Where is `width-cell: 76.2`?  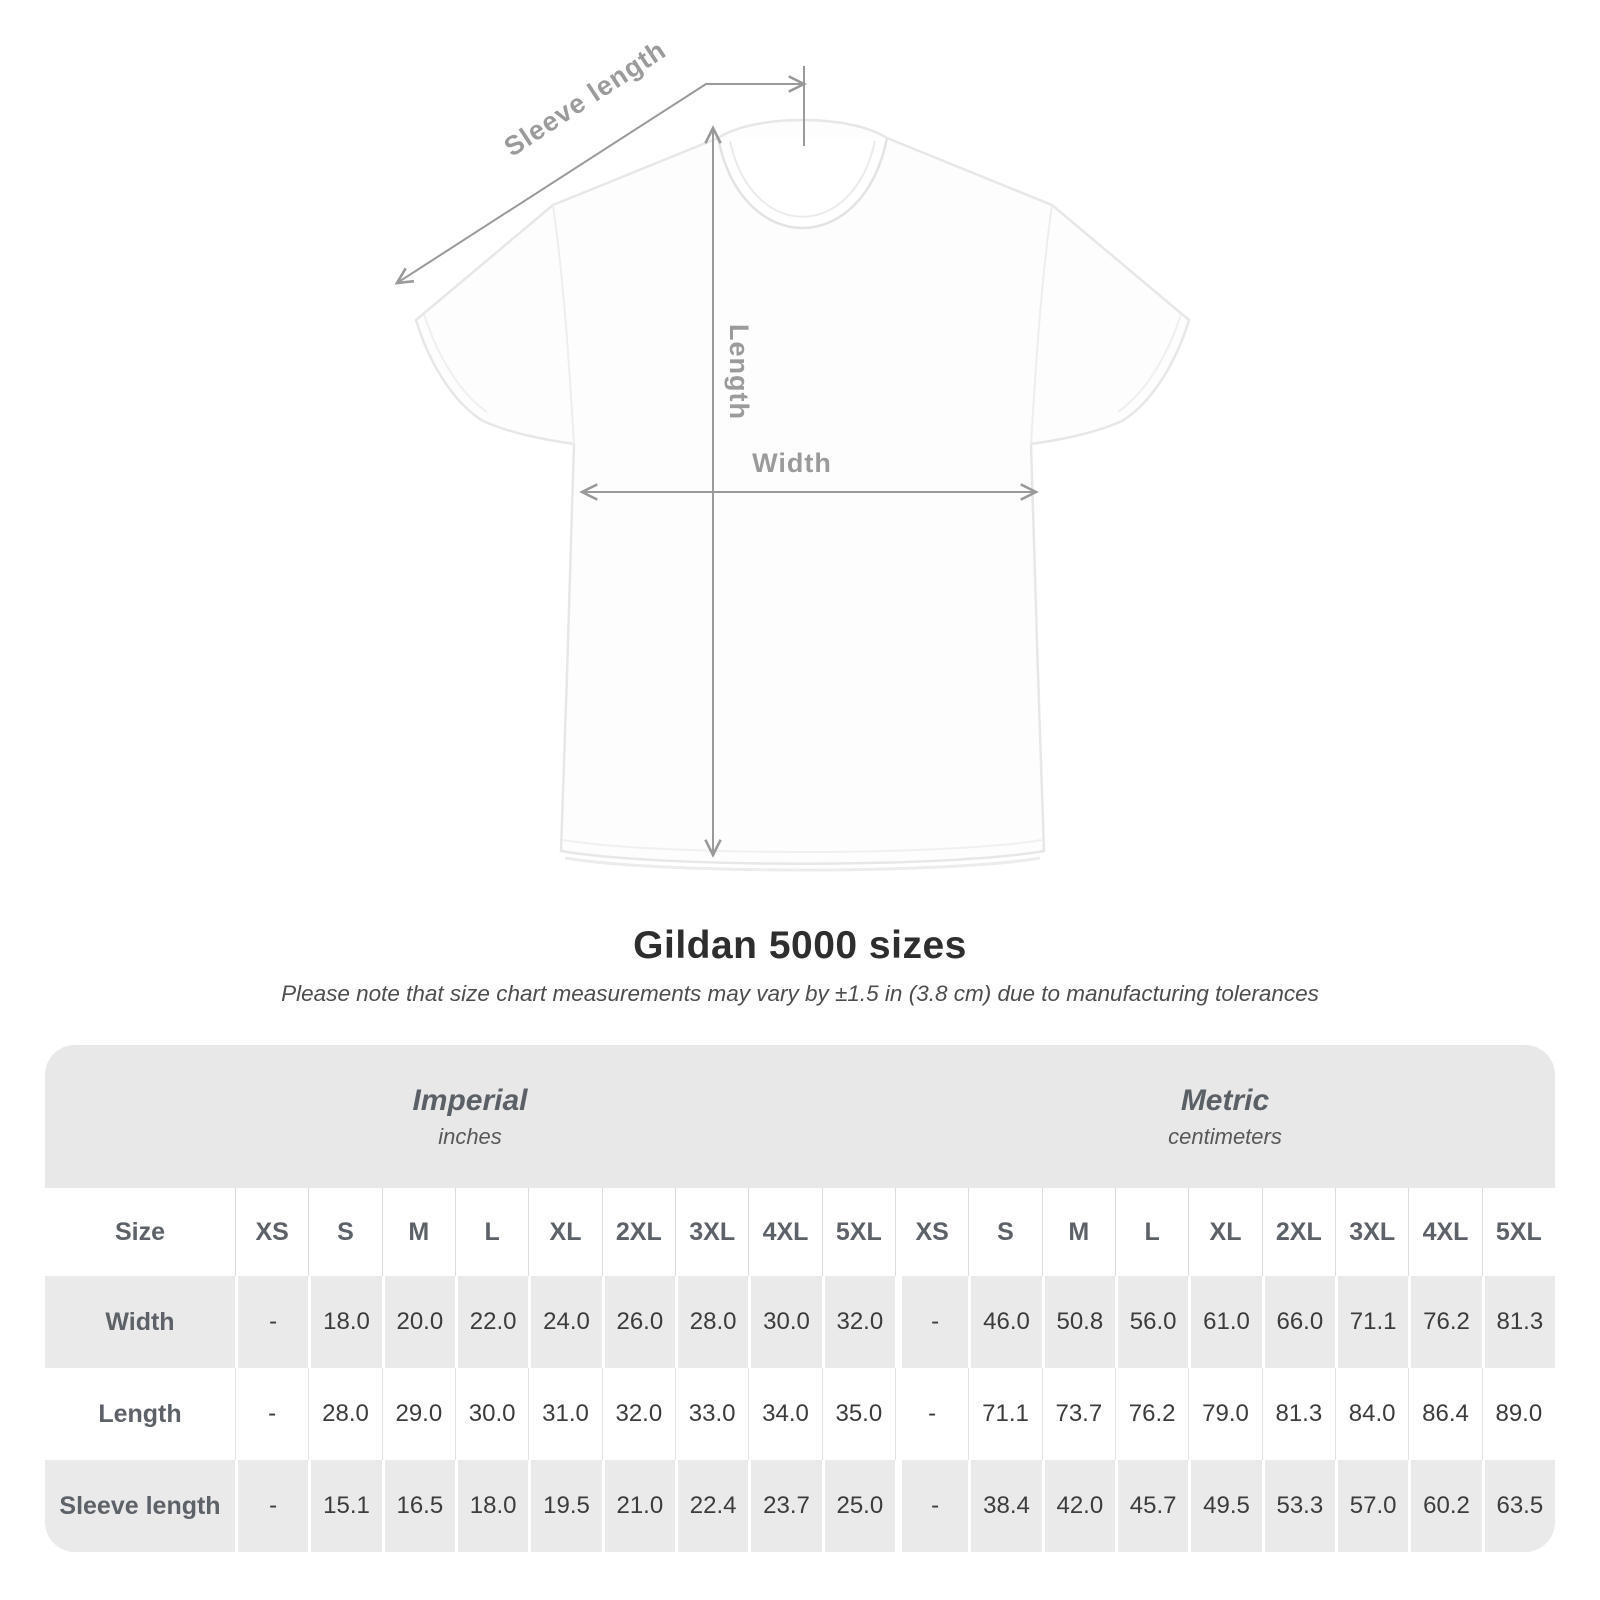
width-cell: 76.2 is located at coordinates (1445, 1322).